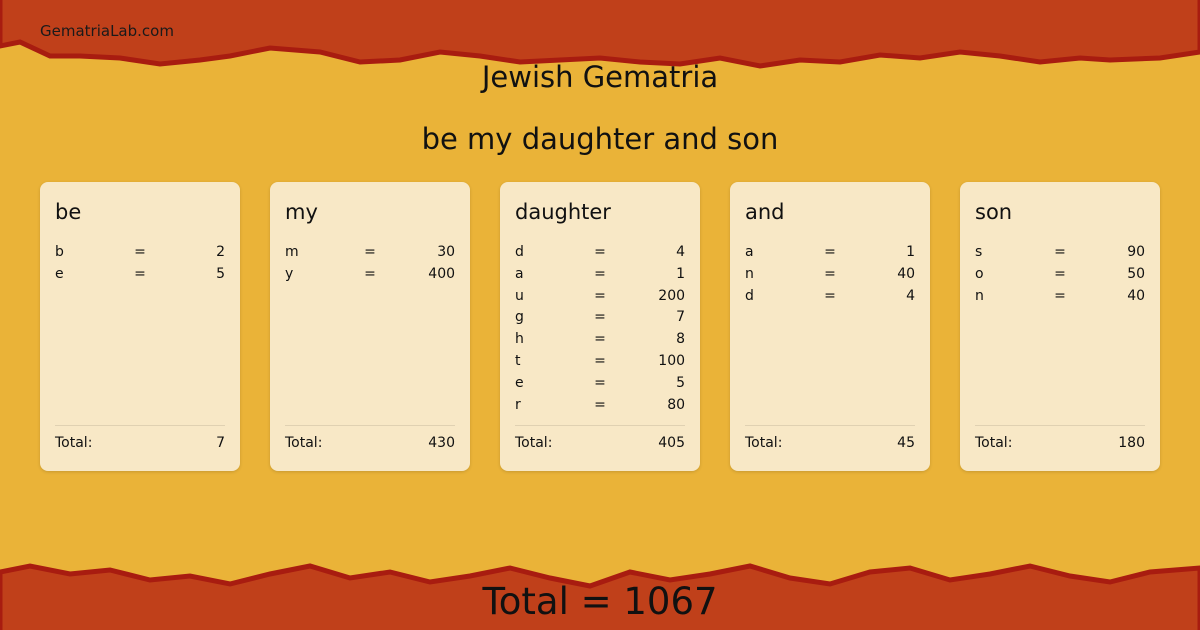  I want to click on top-band, so click(600, 34).